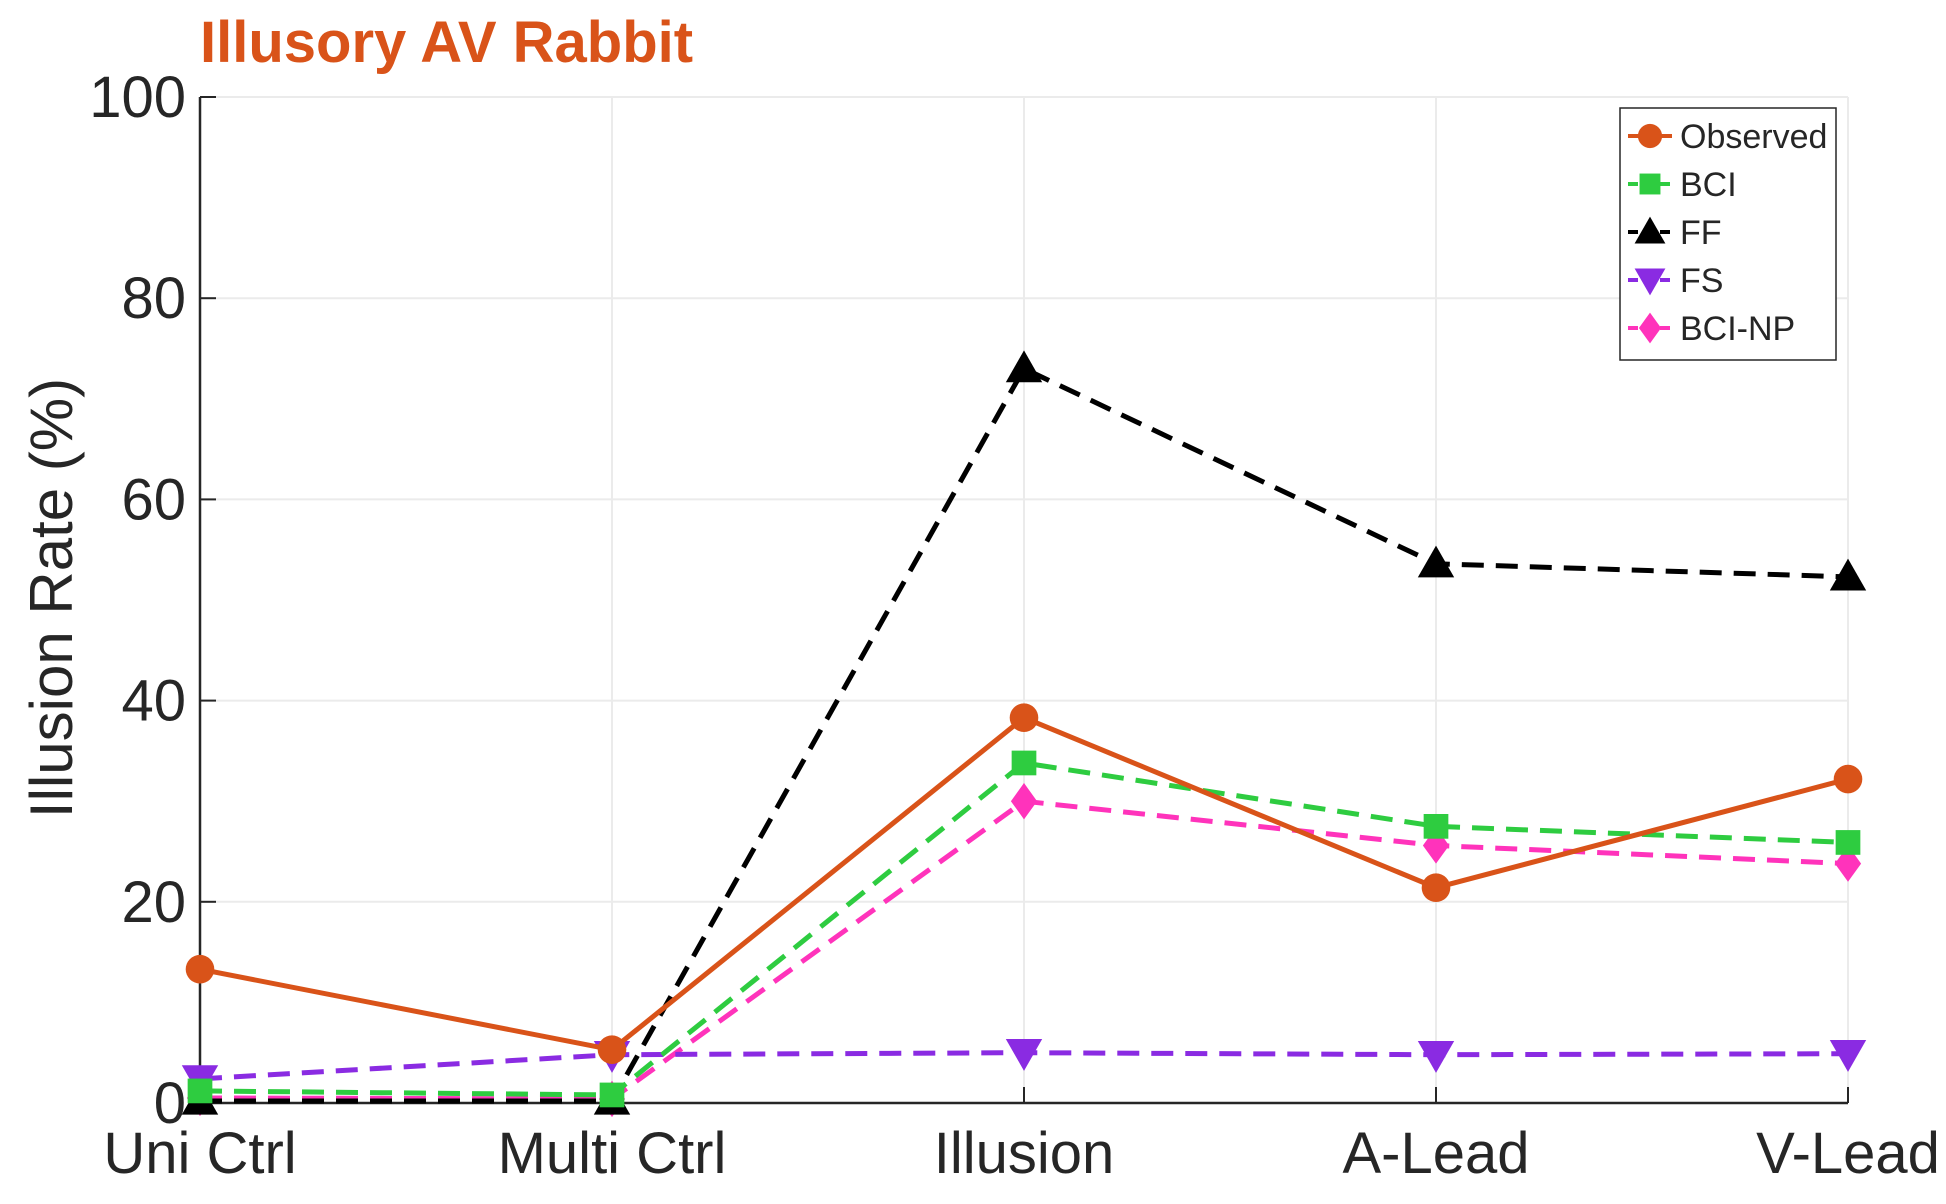 Image resolution: width=1946 pixels, height=1204 pixels. What do you see at coordinates (51, 598) in the screenshot?
I see `y-axis-label: Illusion Rate (%)` at bounding box center [51, 598].